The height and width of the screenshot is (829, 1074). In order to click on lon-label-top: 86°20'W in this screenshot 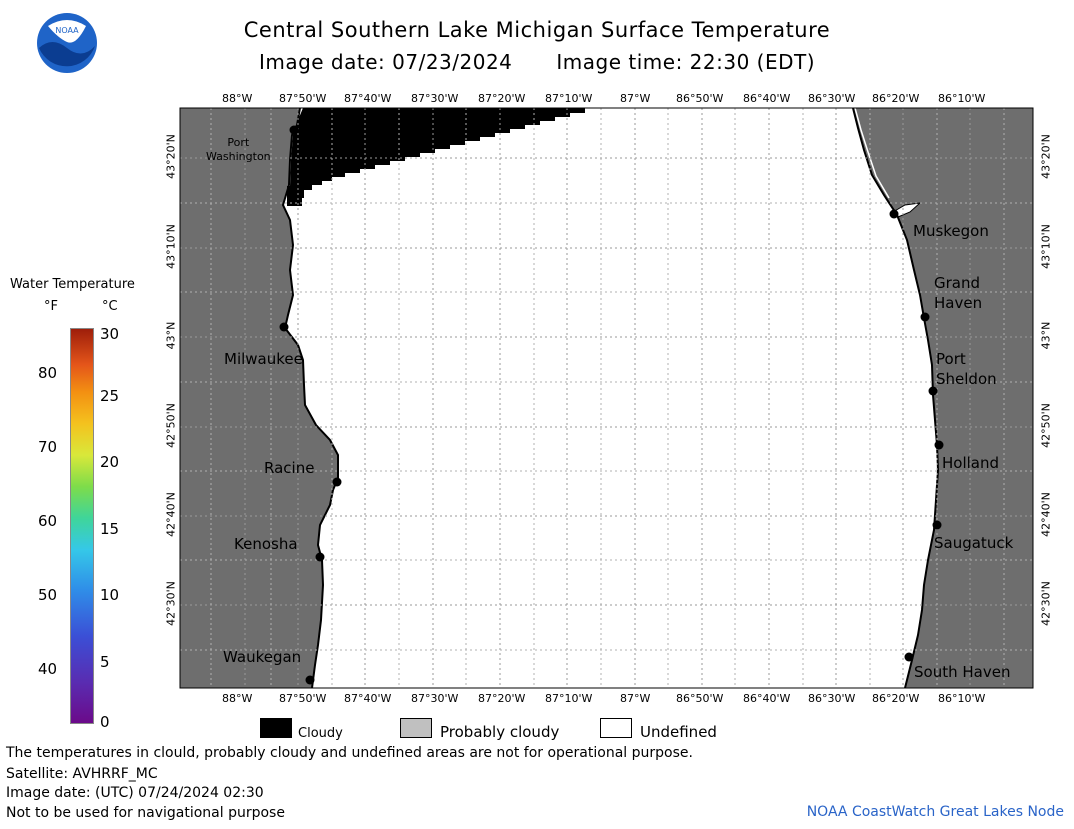, I will do `click(896, 98)`.